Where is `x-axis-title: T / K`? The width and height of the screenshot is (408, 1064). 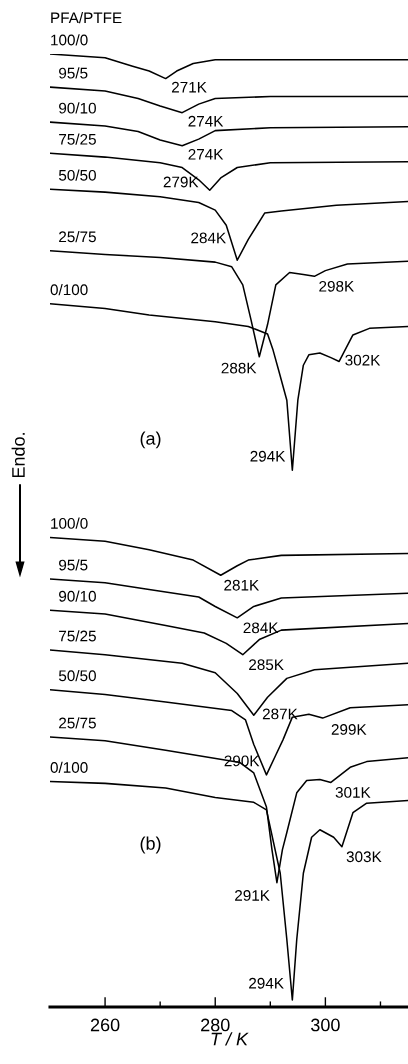 x-axis-title: T / K is located at coordinates (230, 1039).